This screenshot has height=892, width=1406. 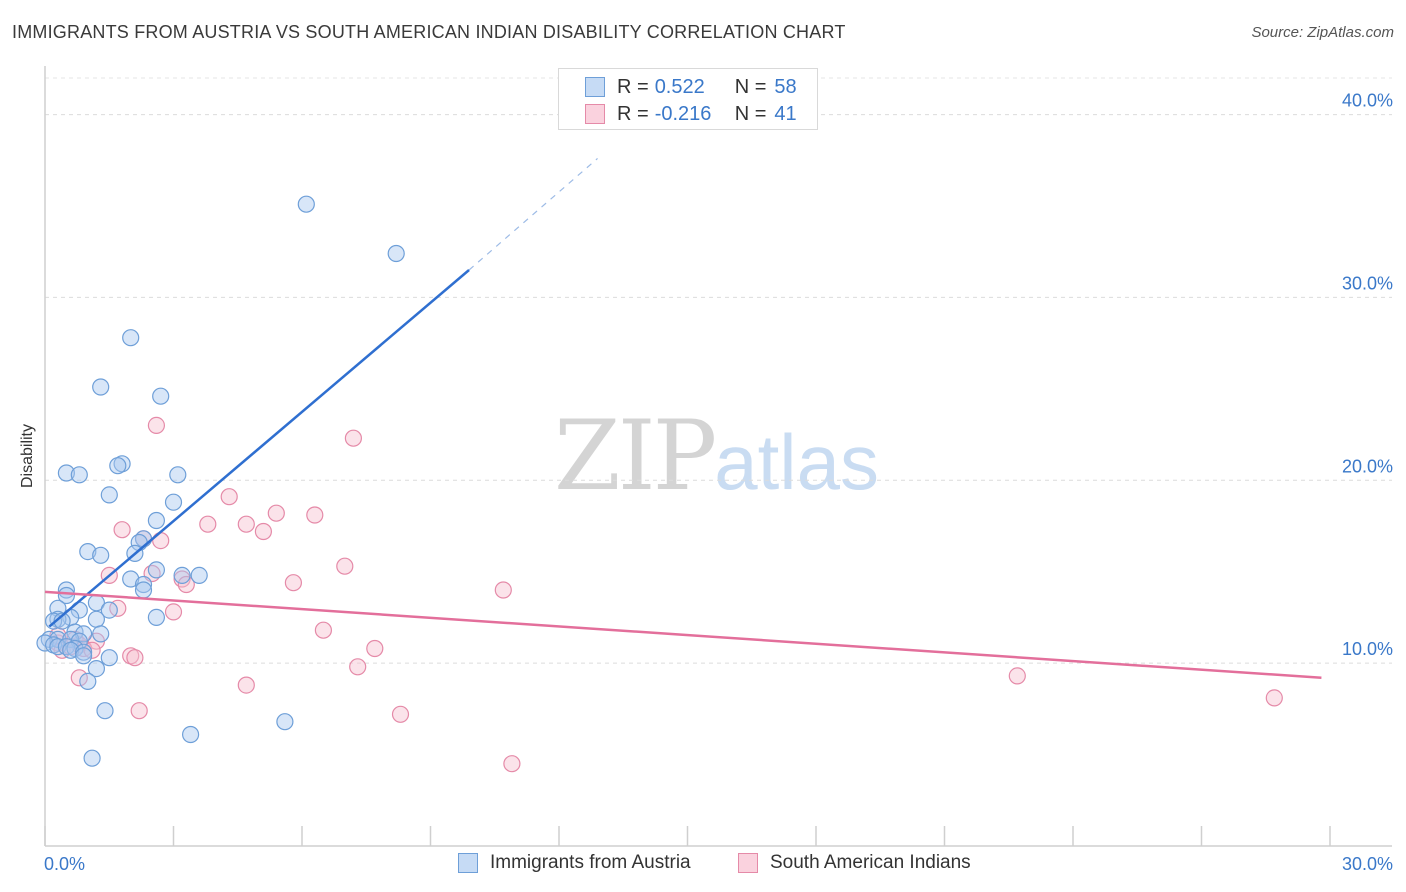 I want to click on y-axis-label: Disability, so click(x=27, y=456).